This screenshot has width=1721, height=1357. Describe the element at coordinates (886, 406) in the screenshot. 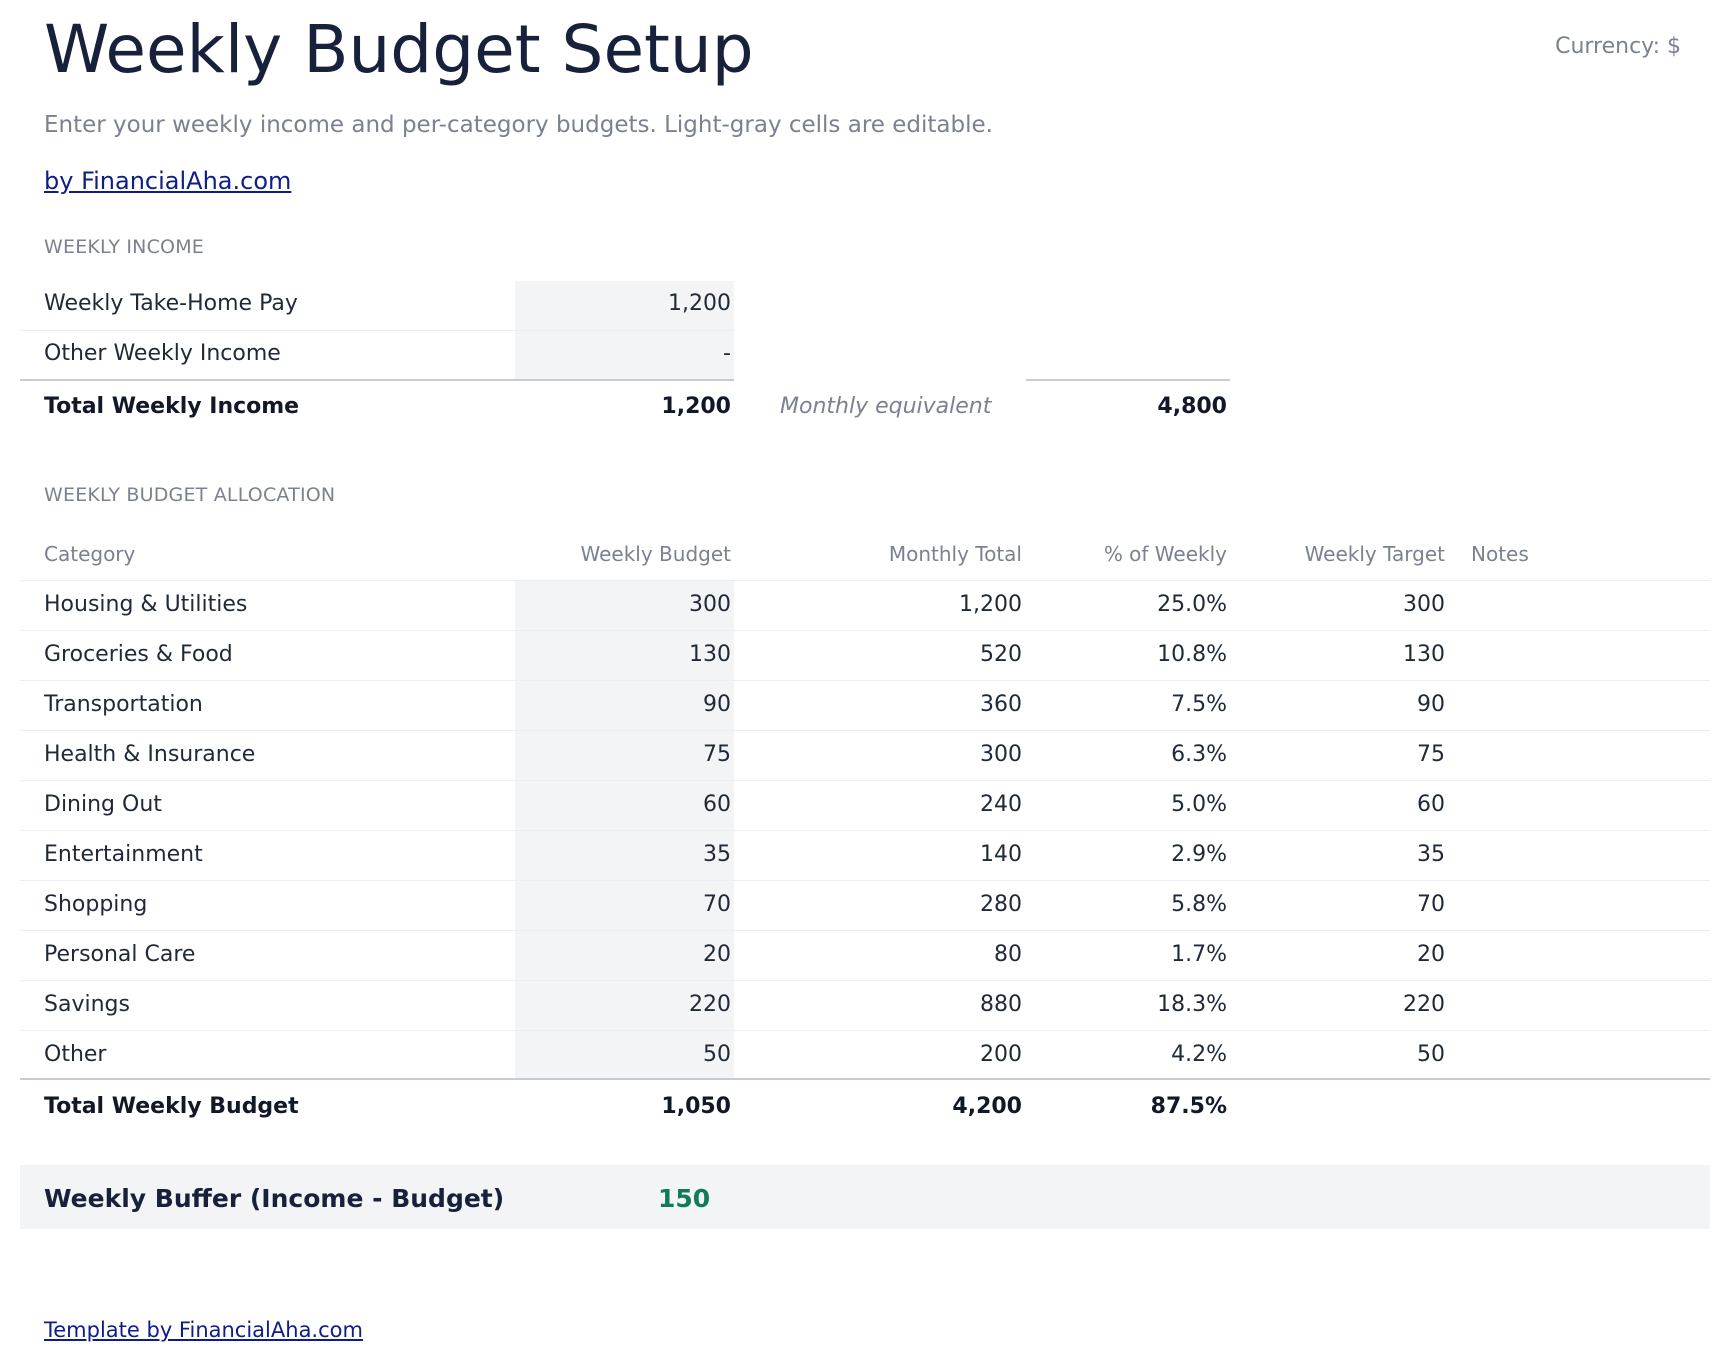

I see `monthly-equivalent-label: Monthly equivalent` at that location.